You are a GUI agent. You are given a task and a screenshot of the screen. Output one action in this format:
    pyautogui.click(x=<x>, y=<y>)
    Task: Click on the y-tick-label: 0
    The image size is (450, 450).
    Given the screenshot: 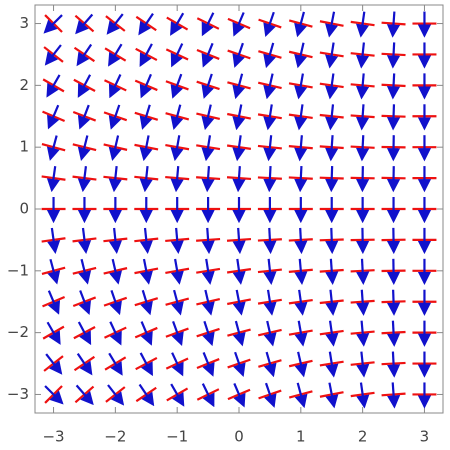 What is the action you would take?
    pyautogui.click(x=24, y=209)
    